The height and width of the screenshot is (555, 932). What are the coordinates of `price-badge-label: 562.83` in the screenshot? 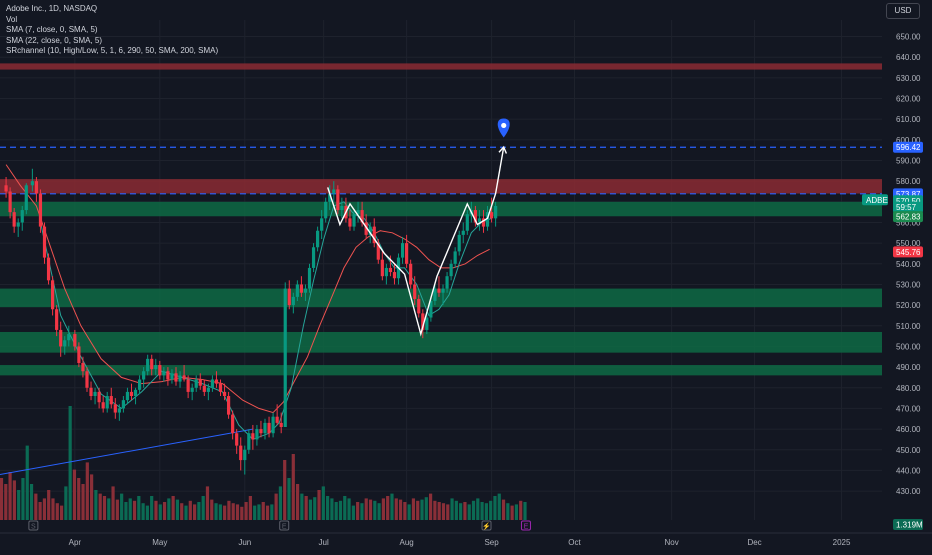 It's located at (908, 217).